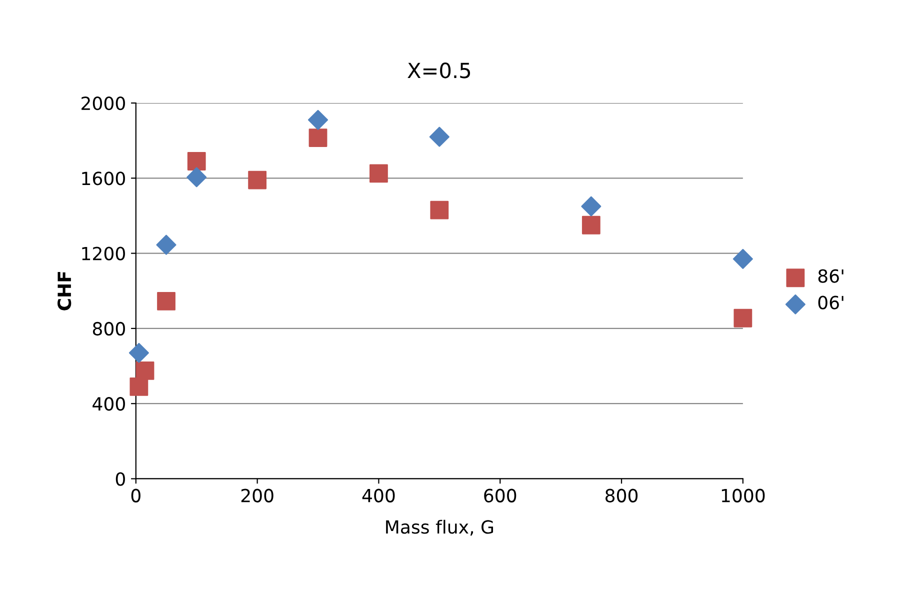 This screenshot has height=606, width=906. I want to click on y-tick-label: 0, so click(120, 479).